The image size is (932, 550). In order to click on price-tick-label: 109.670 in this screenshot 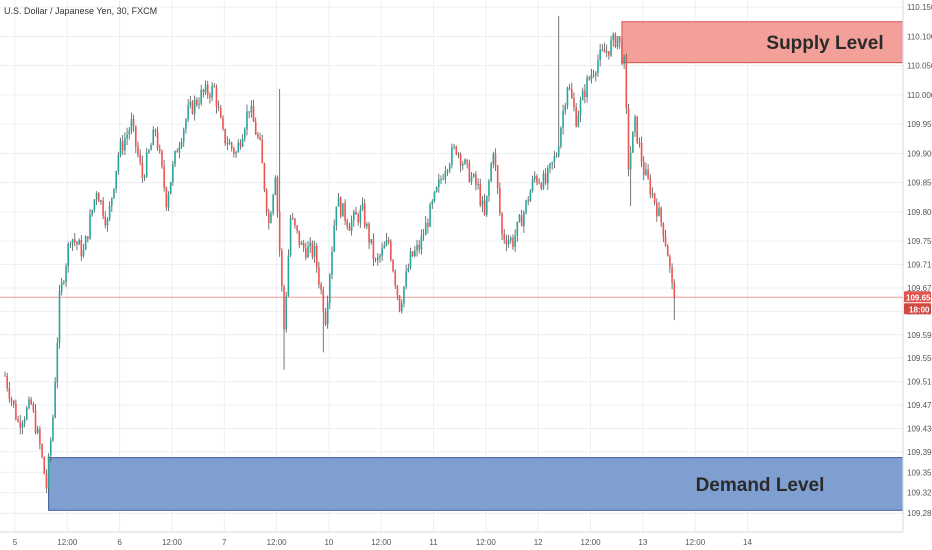, I will do `click(919, 288)`.